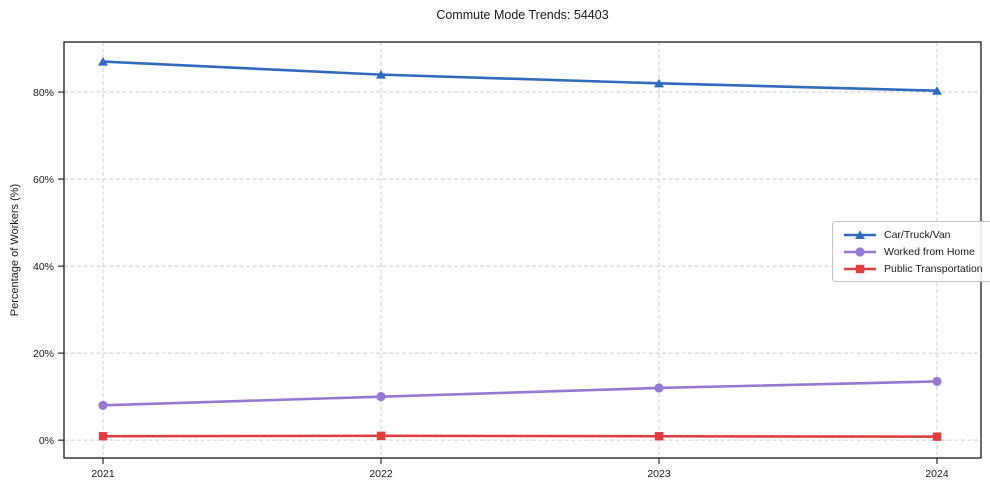 Image resolution: width=990 pixels, height=490 pixels. I want to click on chart-title: Commute Mode Trends: 54403, so click(522, 15).